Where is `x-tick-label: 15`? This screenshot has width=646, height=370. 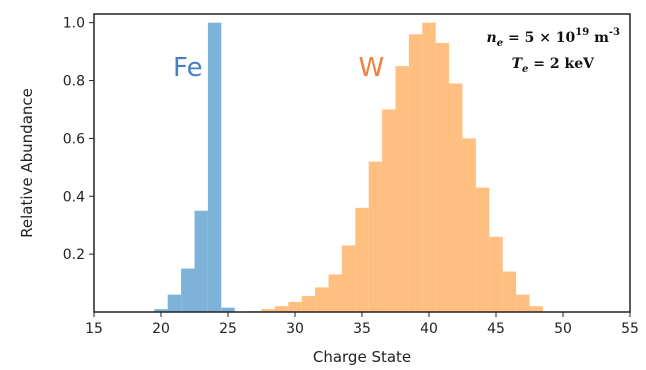
x-tick-label: 15 is located at coordinates (94, 329).